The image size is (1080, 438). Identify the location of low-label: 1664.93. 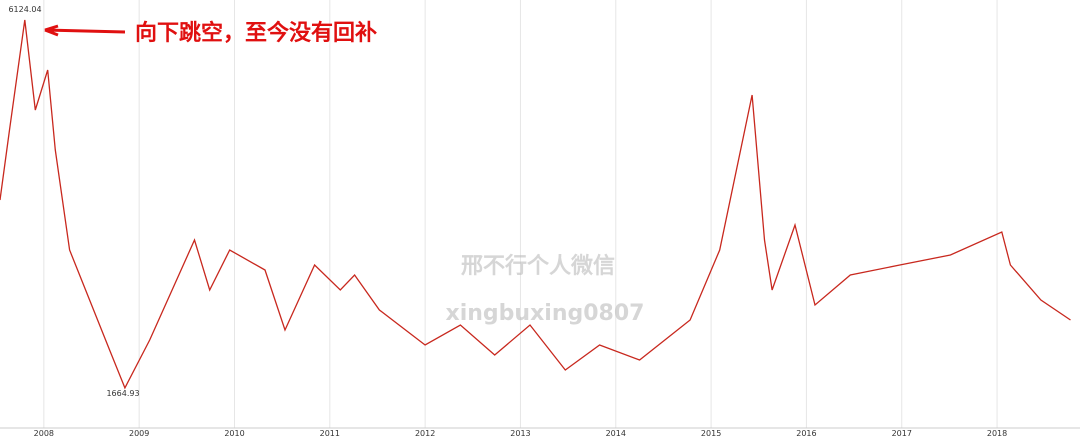
(122, 393).